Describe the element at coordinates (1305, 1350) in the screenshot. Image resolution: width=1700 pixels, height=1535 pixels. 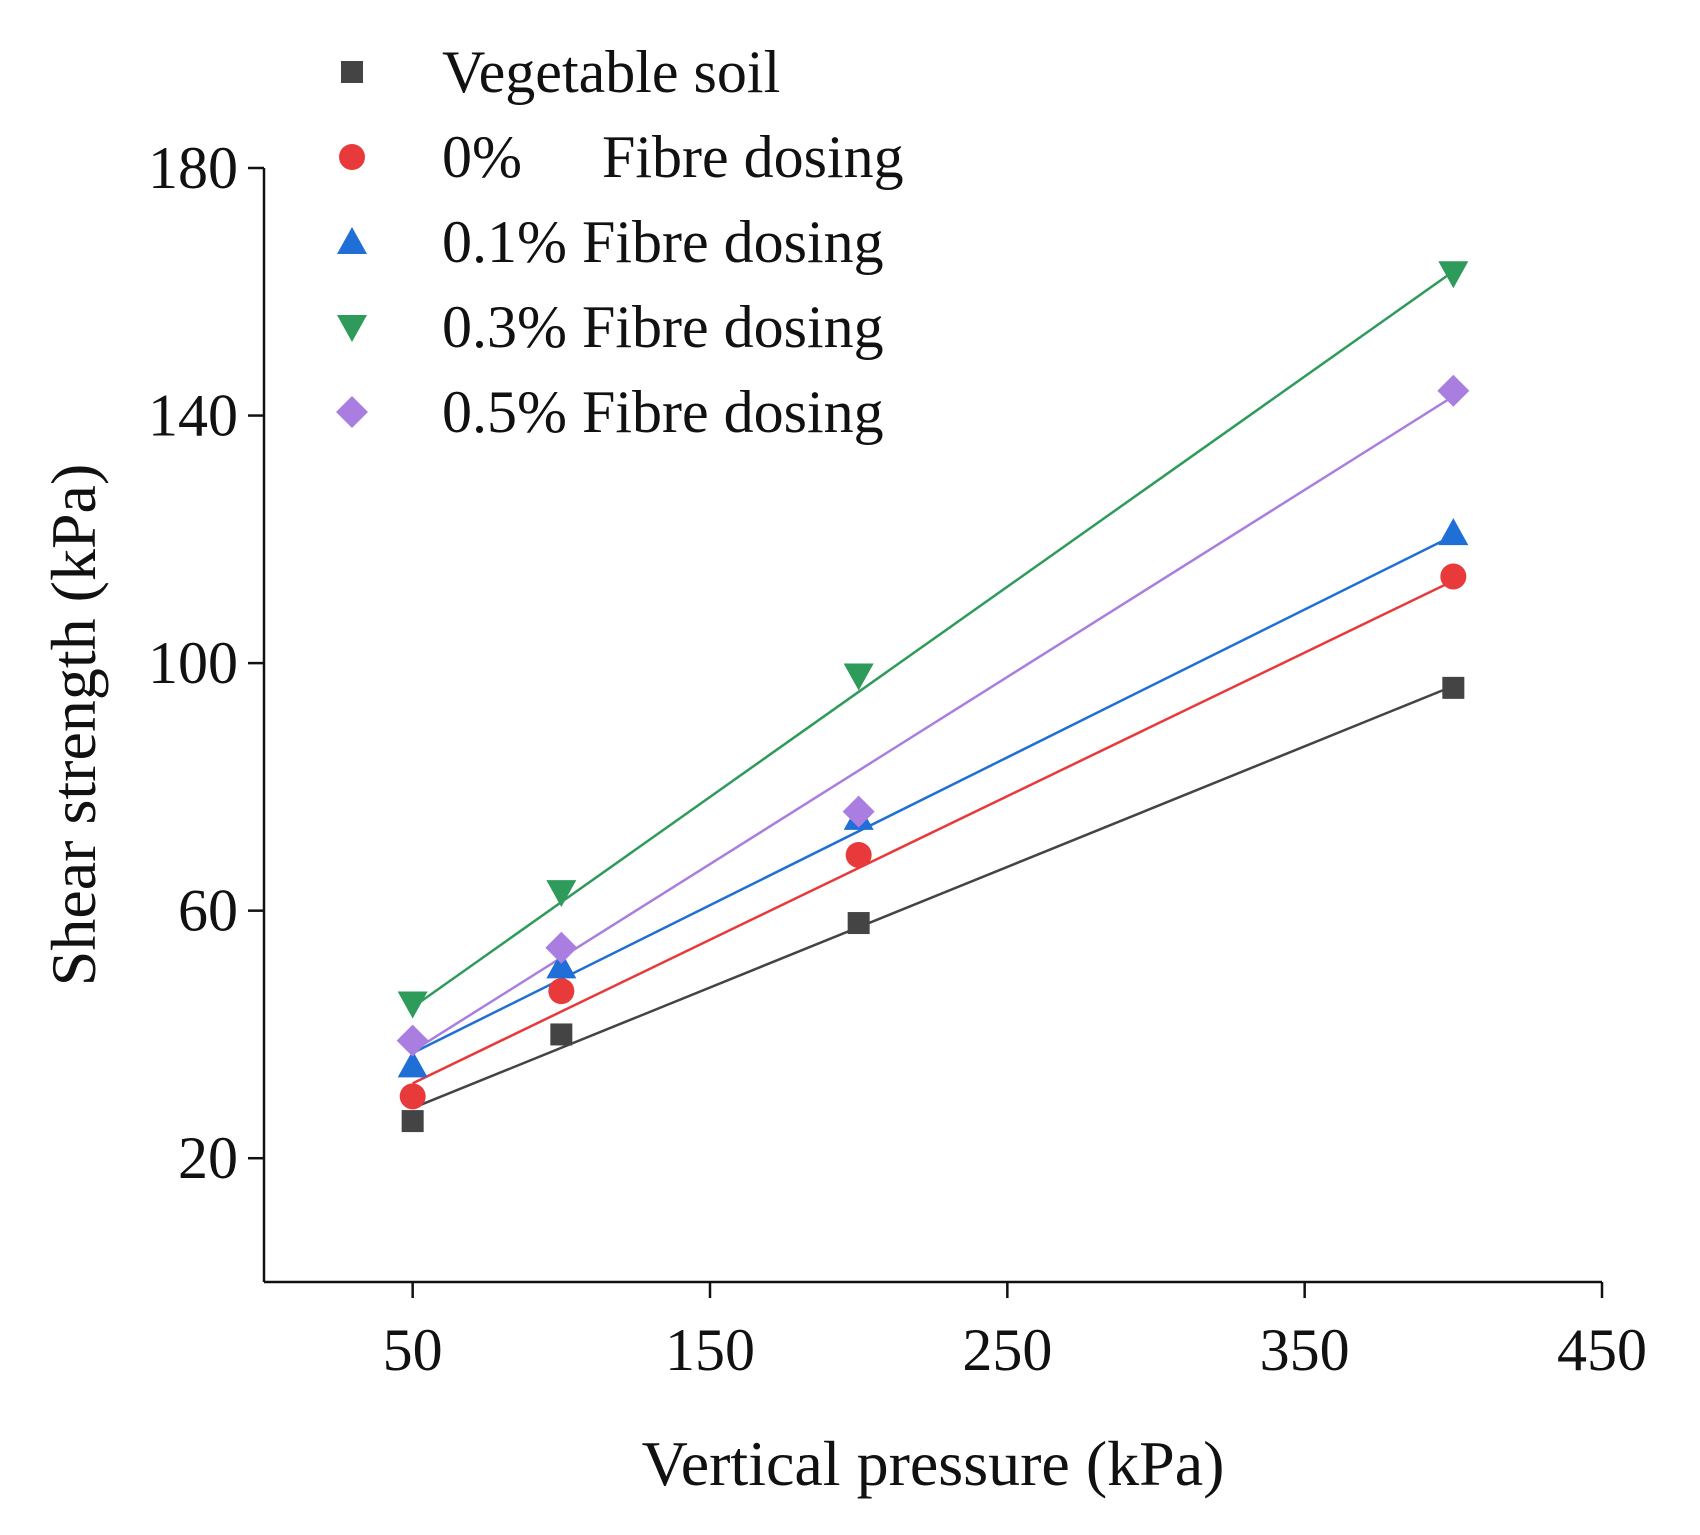
I see `x-tick-label: 350` at that location.